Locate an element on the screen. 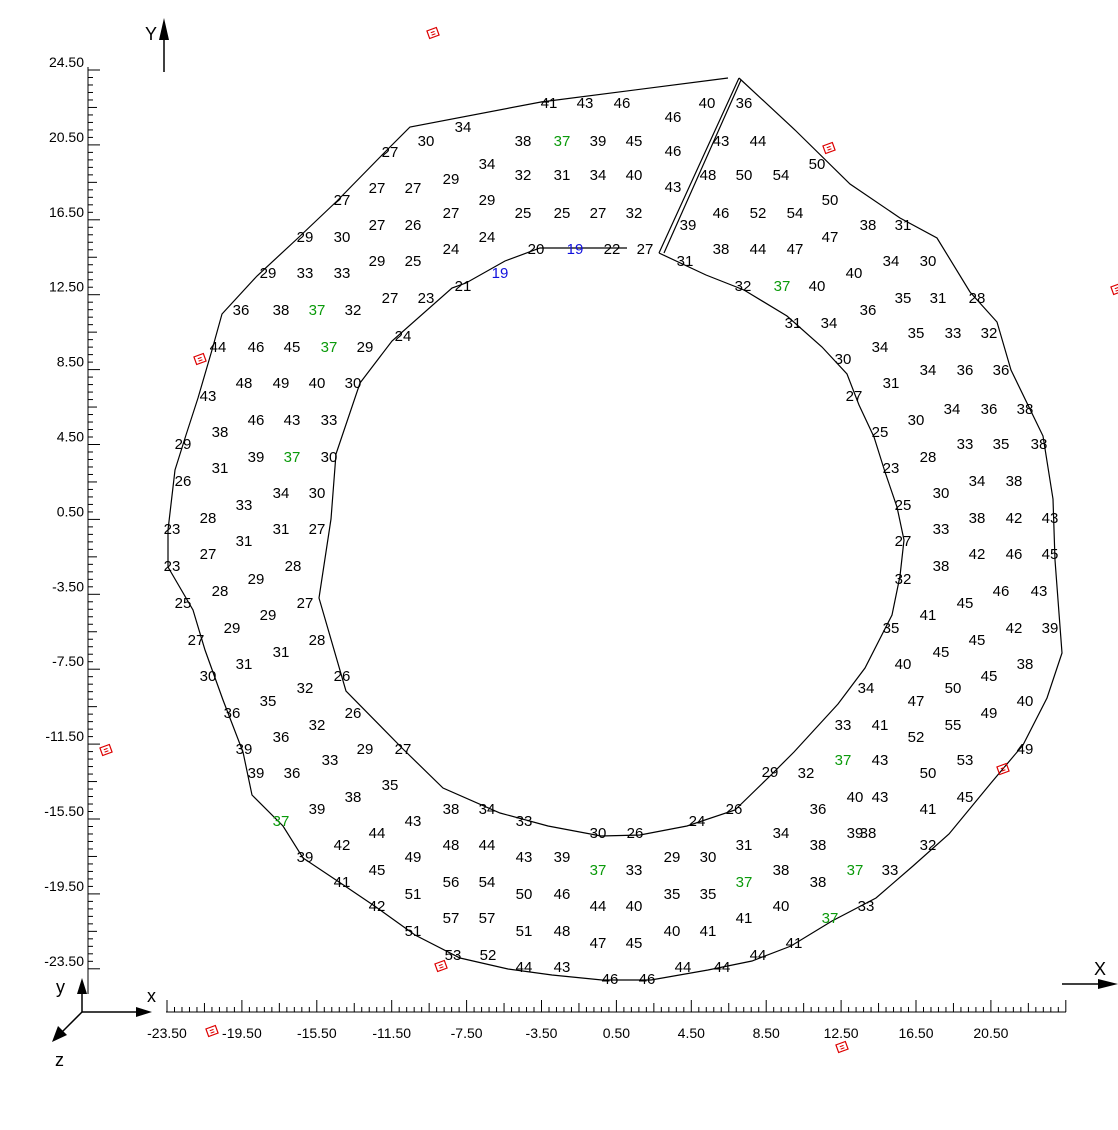  x-arrow-icon is located at coordinates (1108, 984).